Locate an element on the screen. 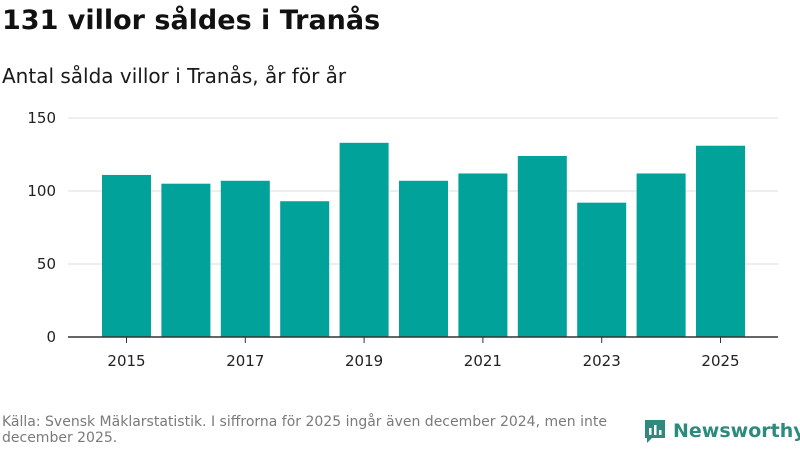  x-tick-label: 2025 is located at coordinates (720, 361).